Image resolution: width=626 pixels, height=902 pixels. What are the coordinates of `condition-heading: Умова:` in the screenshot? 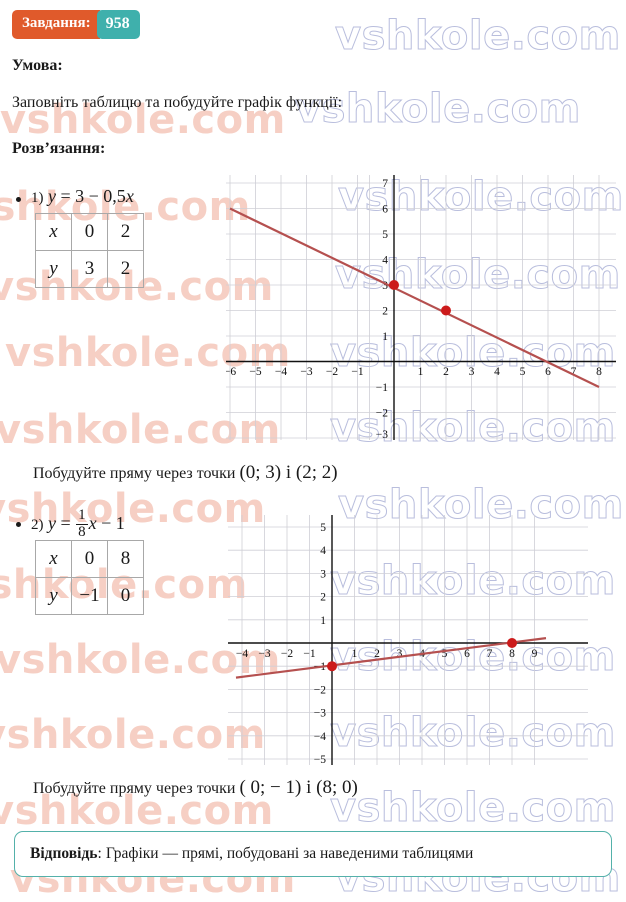 It's located at (37, 66).